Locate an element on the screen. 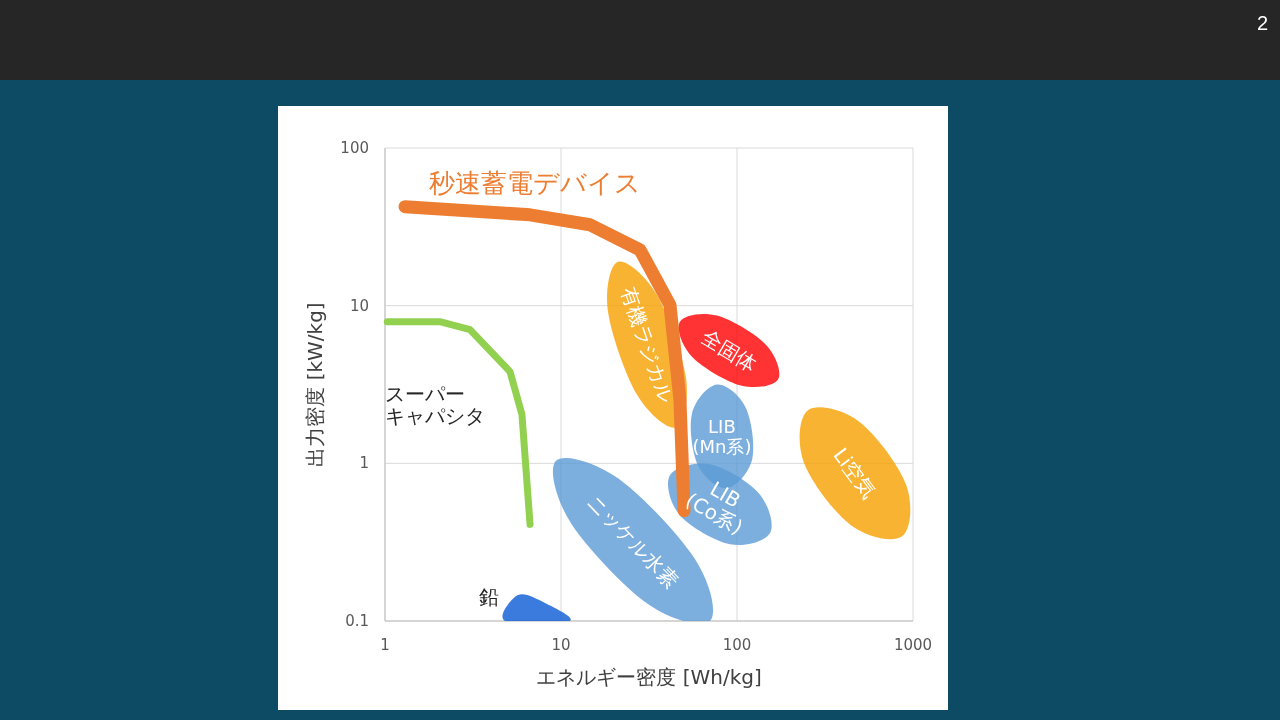  series-label: 鉛 is located at coordinates (489, 597).